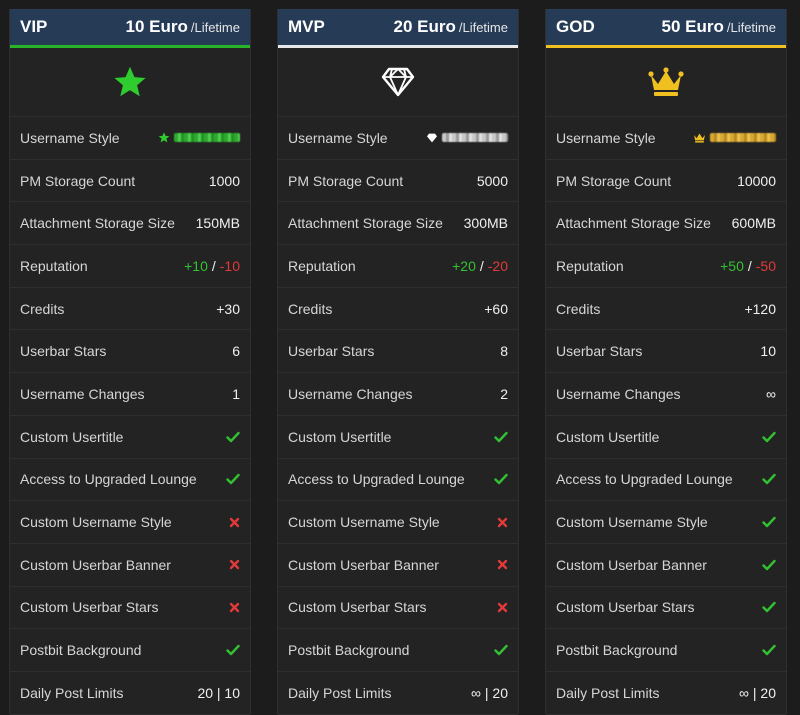 The height and width of the screenshot is (715, 800). I want to click on tier-price-group: 10 Euro/Lifetime, so click(183, 27).